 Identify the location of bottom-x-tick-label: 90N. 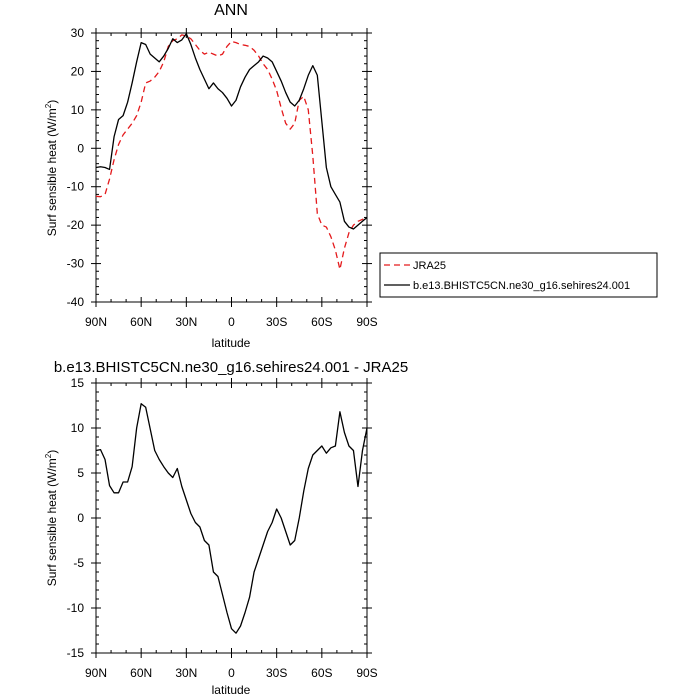
(96, 673).